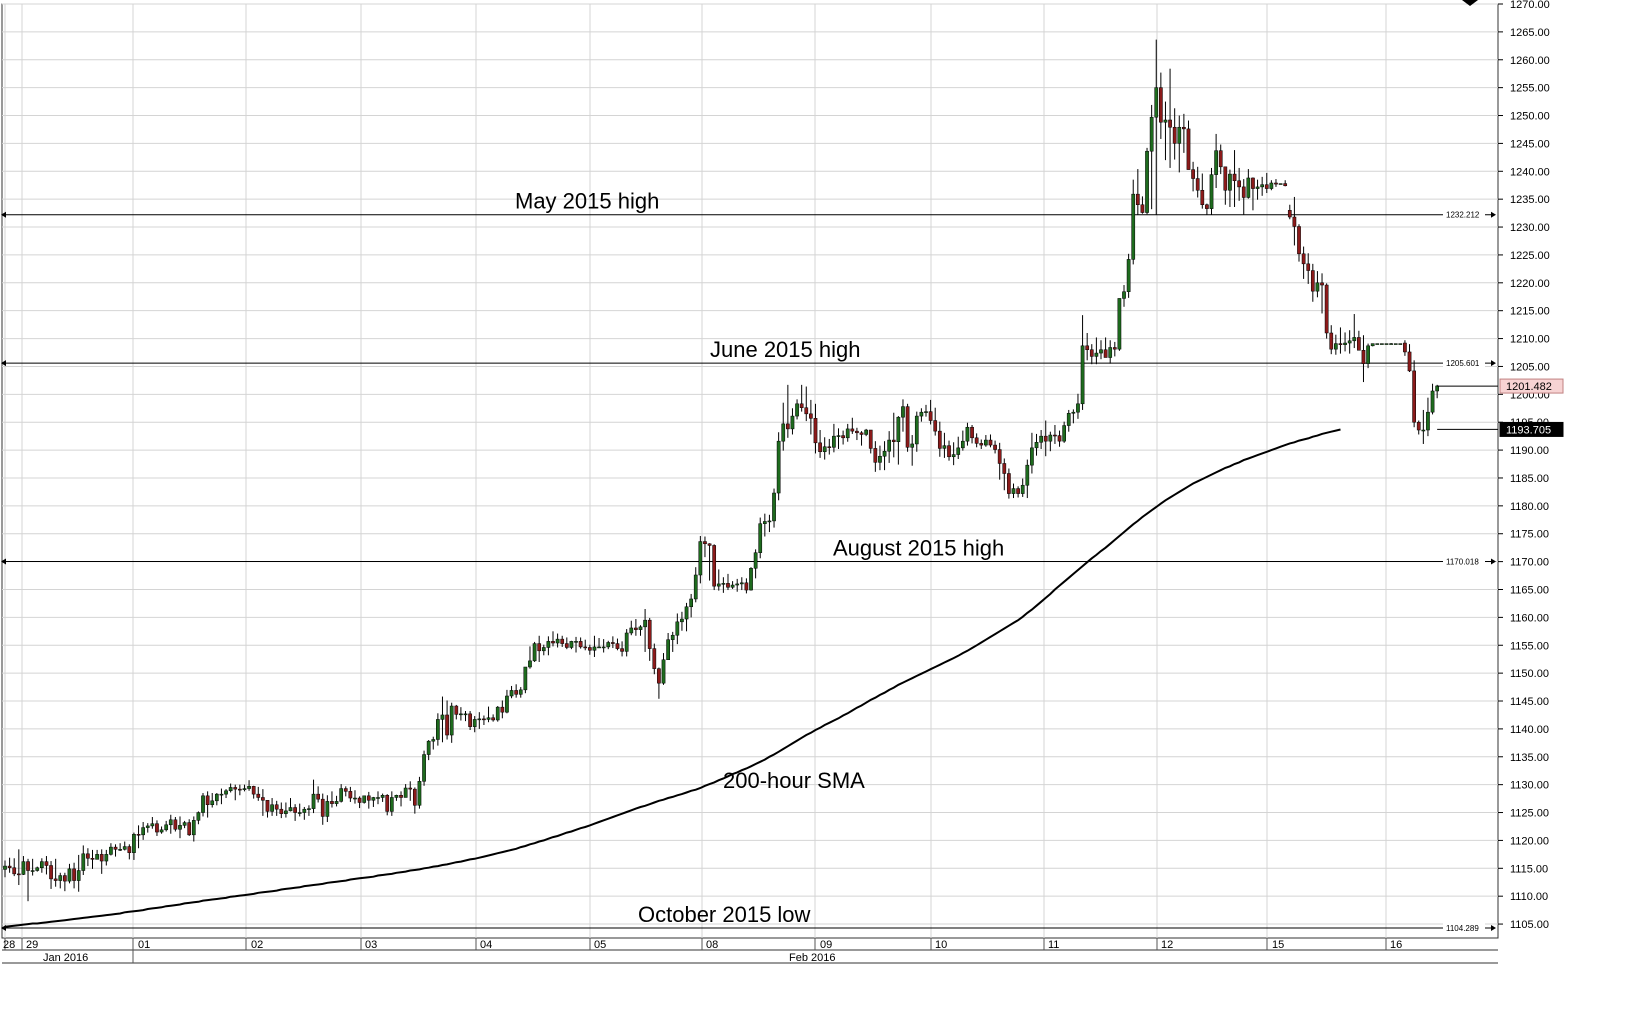 Image resolution: width=1651 pixels, height=1019 pixels. I want to click on price-tag-box, so click(1531, 429).